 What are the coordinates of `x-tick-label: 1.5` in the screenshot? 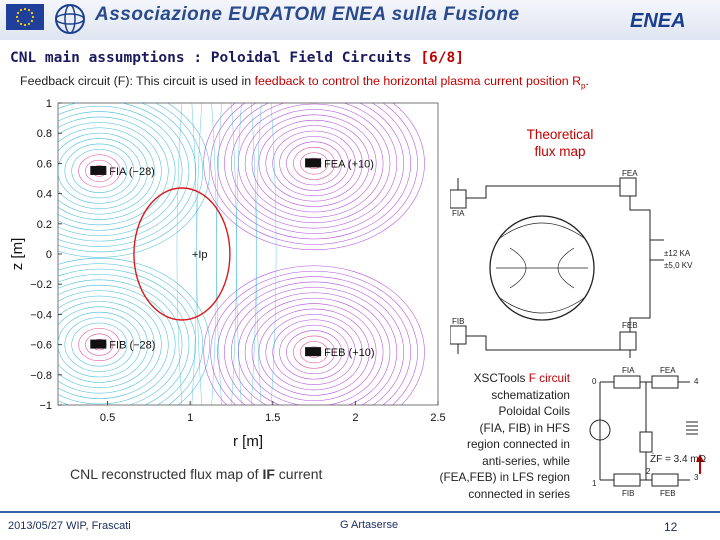 It's located at (272, 418).